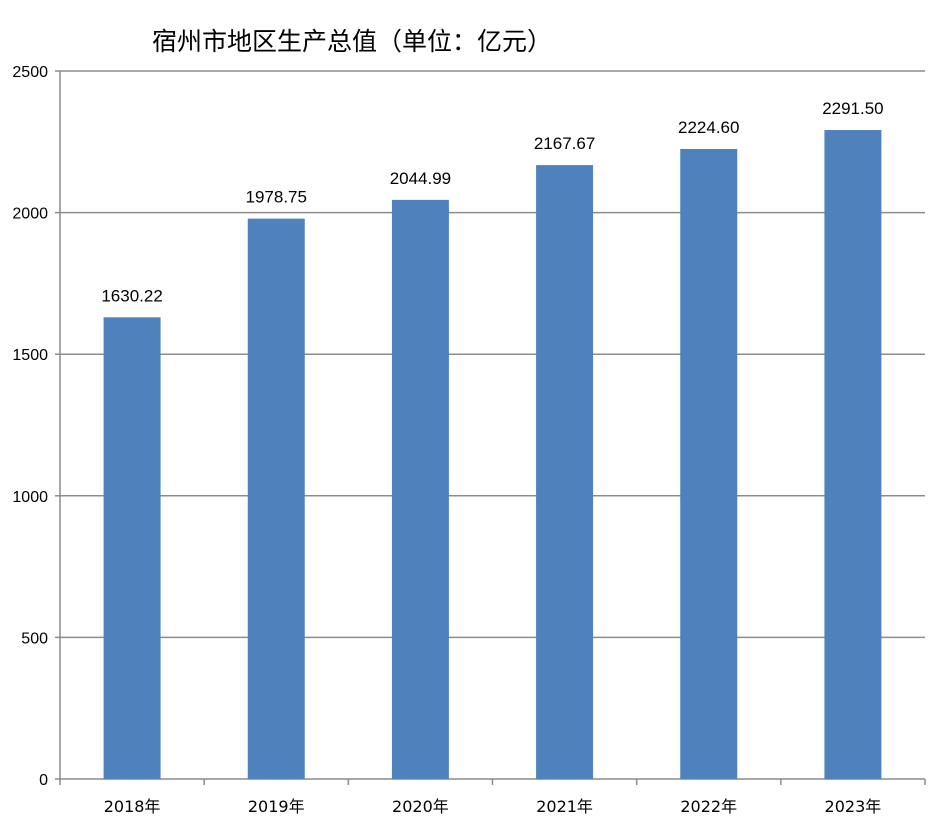  Describe the element at coordinates (564, 806) in the screenshot. I see `x-tick-label: 2021年` at that location.